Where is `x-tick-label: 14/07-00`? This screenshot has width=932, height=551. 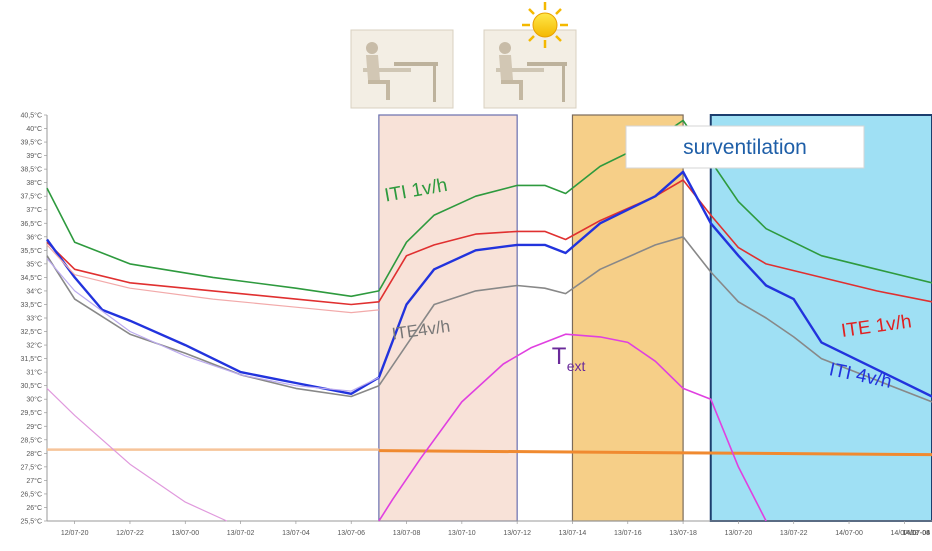 x-tick-label: 14/07-00 is located at coordinates (849, 533).